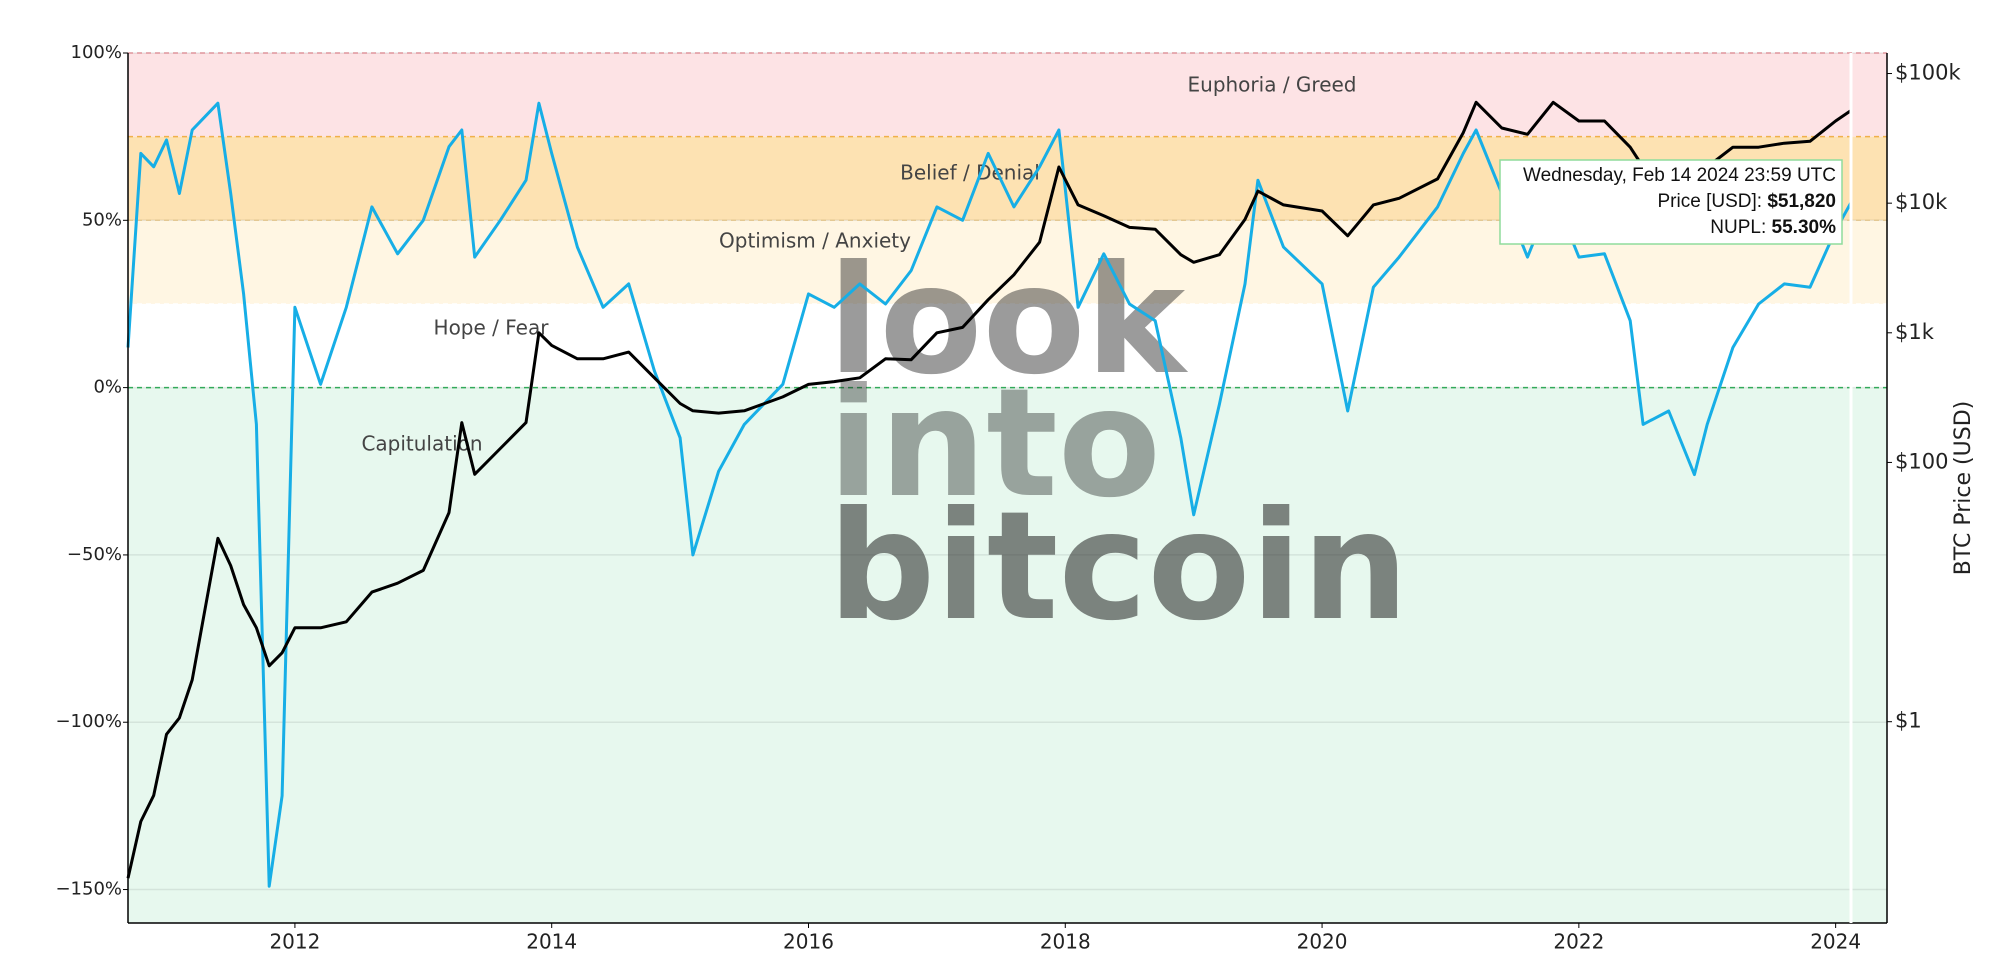 The height and width of the screenshot is (969, 2000). I want to click on tooltip-row: NUPL: 55.30%, so click(1773, 227).